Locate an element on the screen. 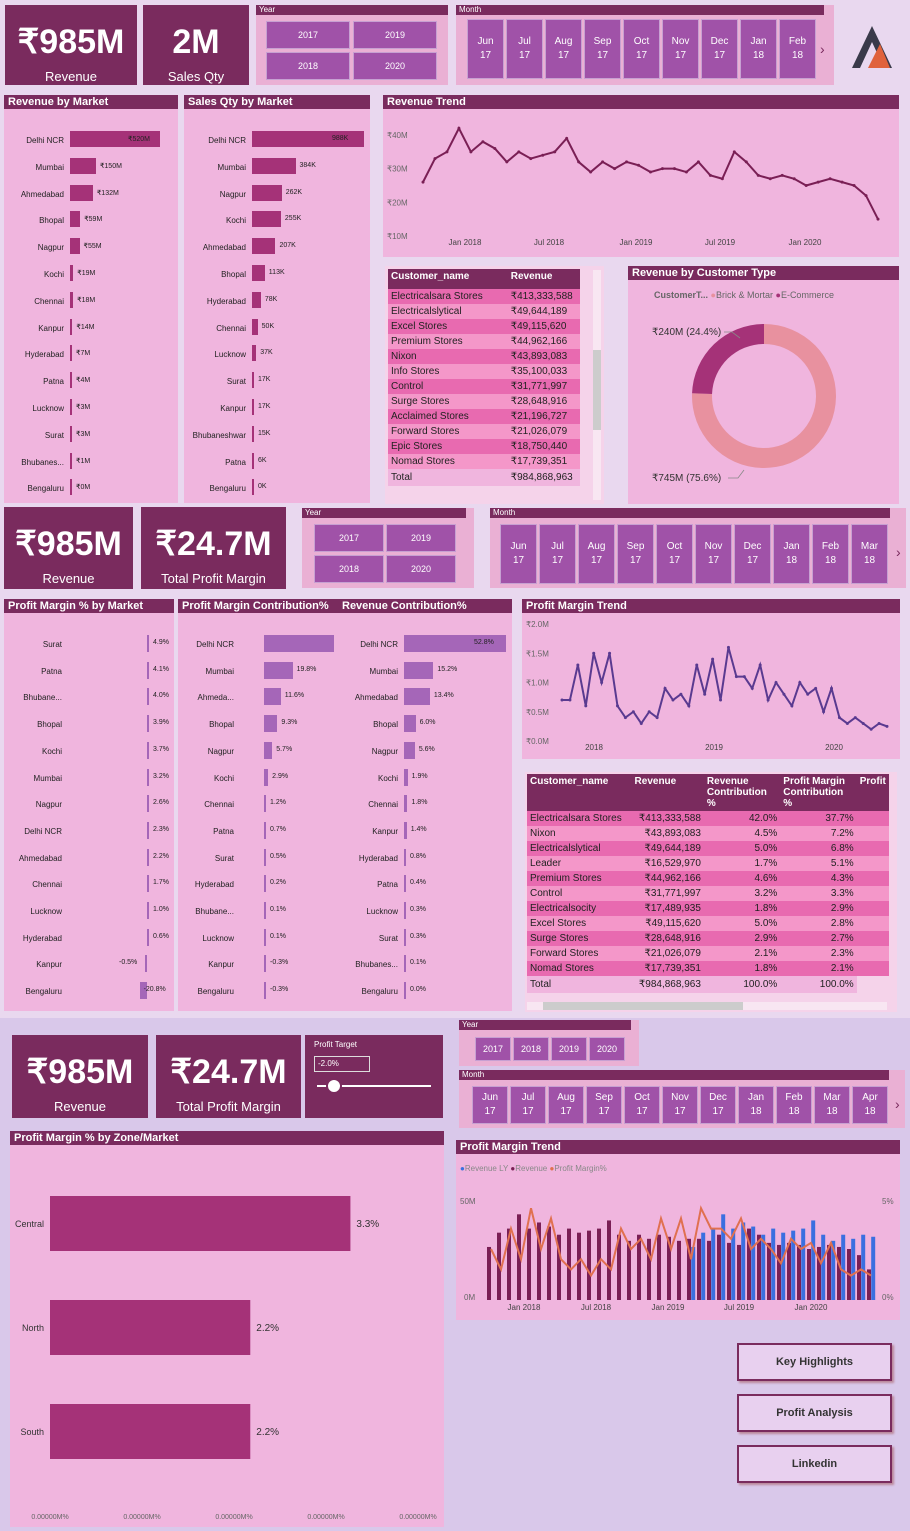 The height and width of the screenshot is (1531, 910). year-button-2019: 2019 is located at coordinates (569, 1049).